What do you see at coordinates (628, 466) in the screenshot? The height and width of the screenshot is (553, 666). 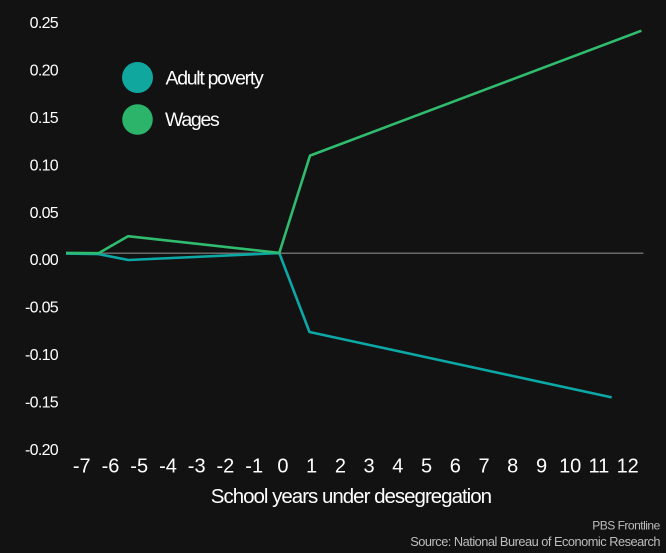 I see `svg-text: 12` at bounding box center [628, 466].